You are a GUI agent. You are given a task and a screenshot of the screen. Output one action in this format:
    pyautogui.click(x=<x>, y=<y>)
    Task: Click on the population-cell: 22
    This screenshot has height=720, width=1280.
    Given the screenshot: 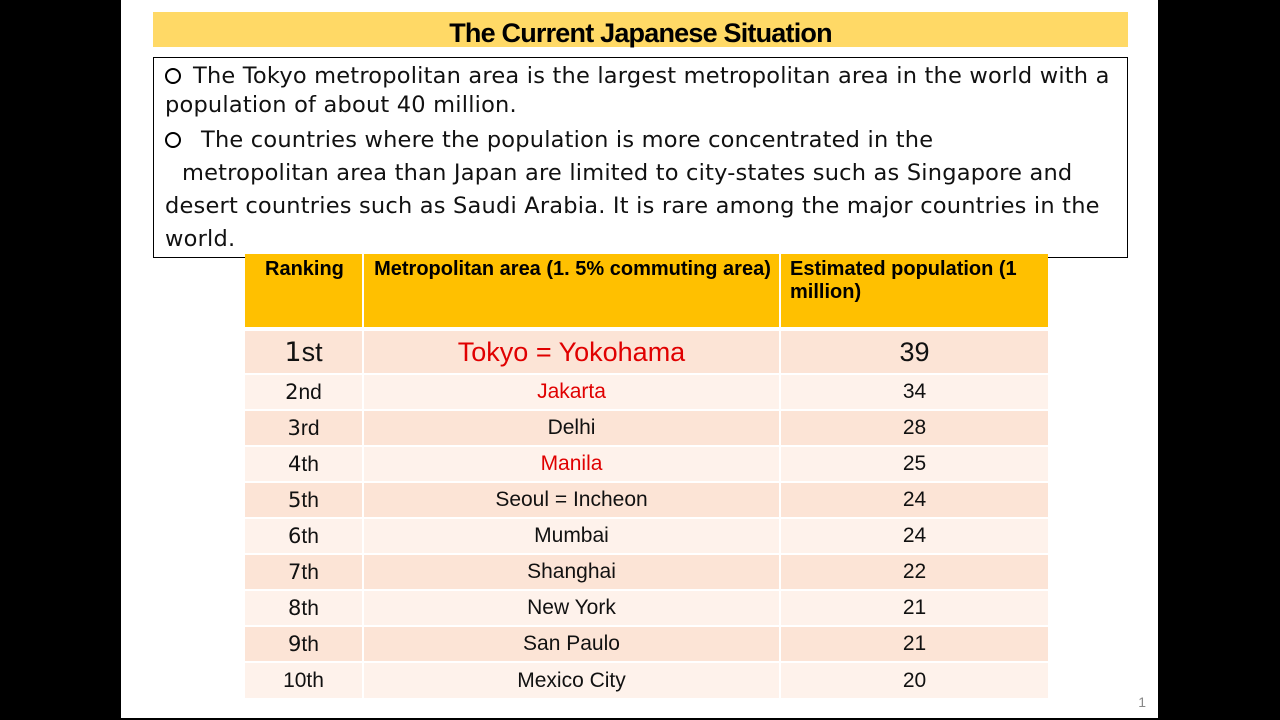 What is the action you would take?
    pyautogui.click(x=914, y=571)
    